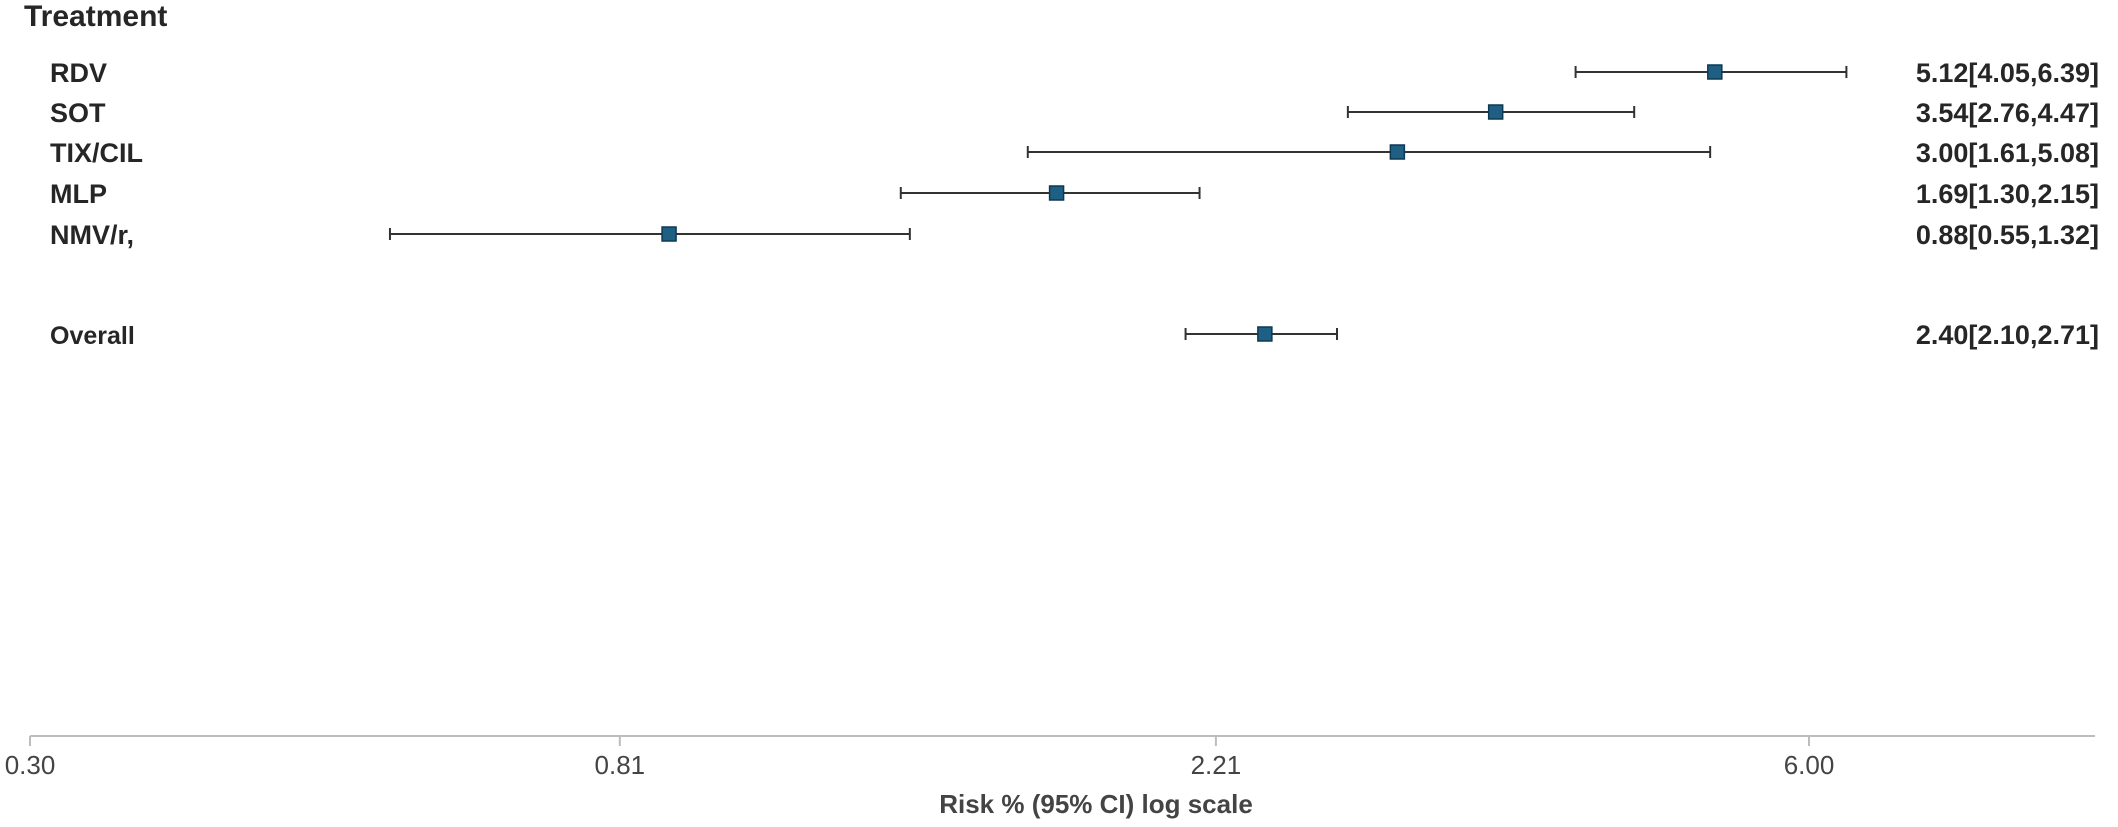 The width and height of the screenshot is (2118, 827). What do you see at coordinates (1074, 113) in the screenshot?
I see `study-row: SOT 3.54[2.76,4.47]` at bounding box center [1074, 113].